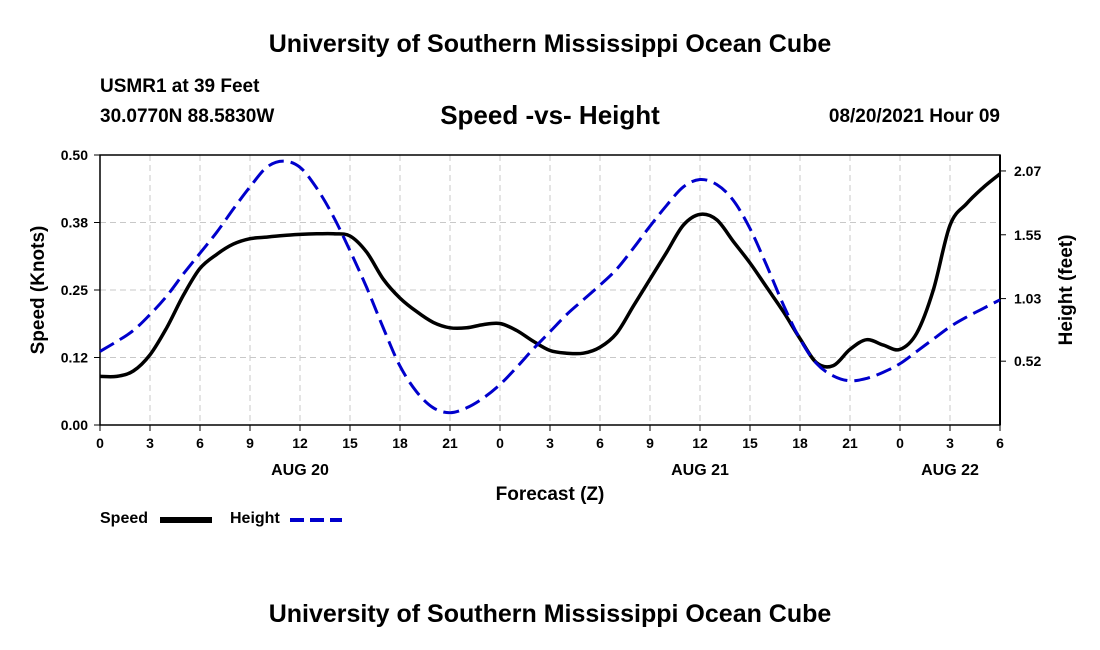 The height and width of the screenshot is (650, 1100). What do you see at coordinates (1027, 361) in the screenshot?
I see `y-right-tick-label: 0.52` at bounding box center [1027, 361].